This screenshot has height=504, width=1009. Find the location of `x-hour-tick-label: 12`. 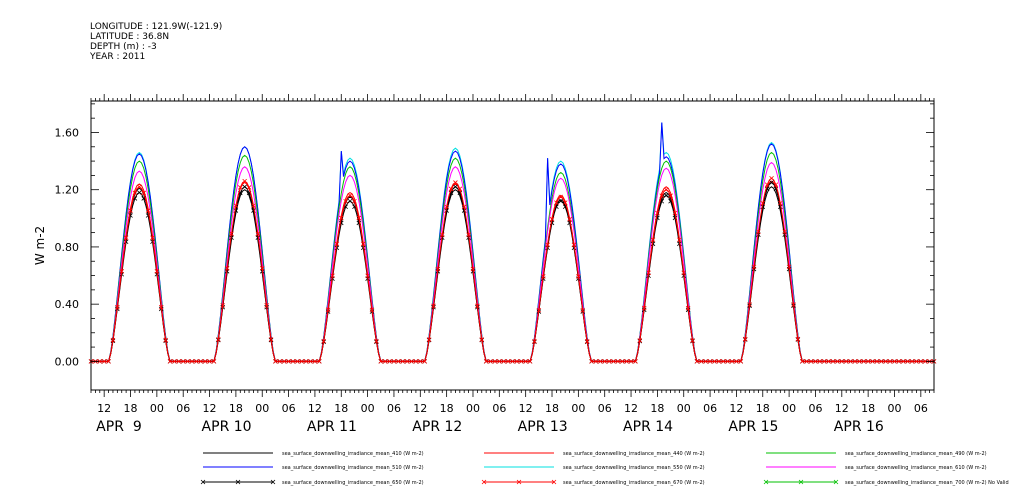

x-hour-tick-label: 12 is located at coordinates (104, 408).